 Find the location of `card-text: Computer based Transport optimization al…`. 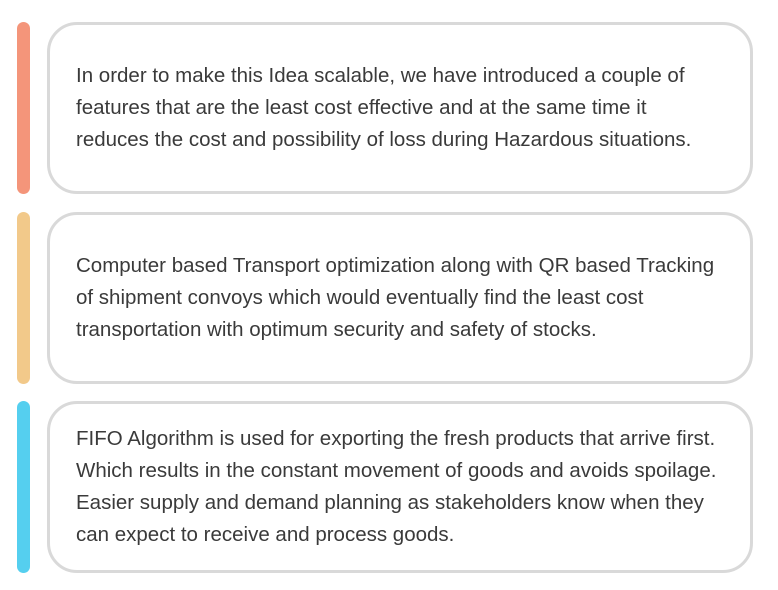

card-text: Computer based Transport optimization al… is located at coordinates (395, 297).